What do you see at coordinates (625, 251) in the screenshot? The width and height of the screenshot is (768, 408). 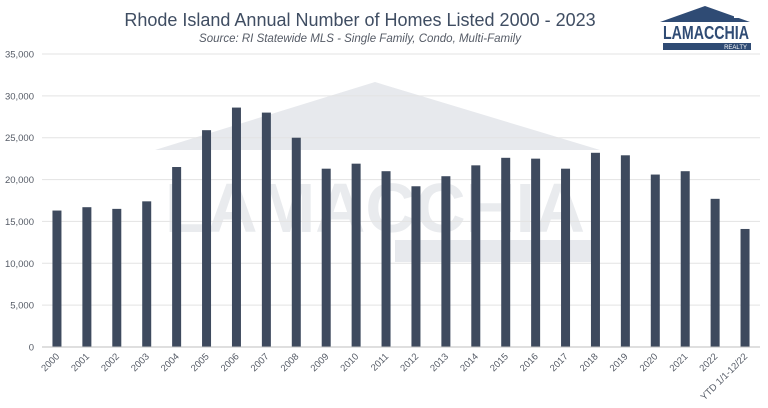 I see `bar-2019` at bounding box center [625, 251].